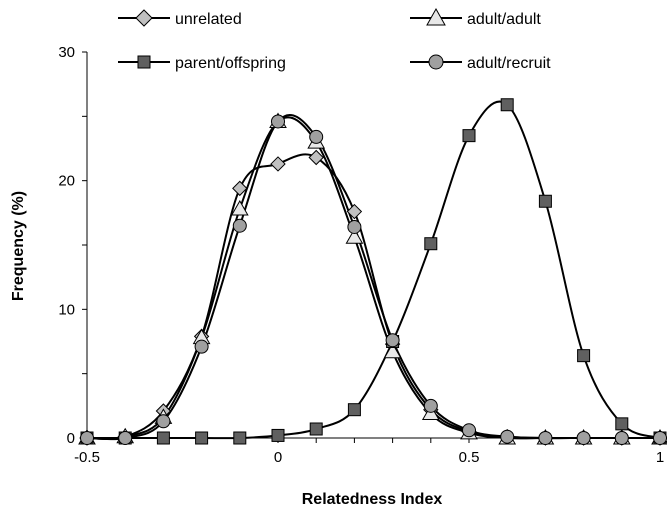 This screenshot has width=667, height=510. What do you see at coordinates (71, 438) in the screenshot?
I see `y-tick-label: 0` at bounding box center [71, 438].